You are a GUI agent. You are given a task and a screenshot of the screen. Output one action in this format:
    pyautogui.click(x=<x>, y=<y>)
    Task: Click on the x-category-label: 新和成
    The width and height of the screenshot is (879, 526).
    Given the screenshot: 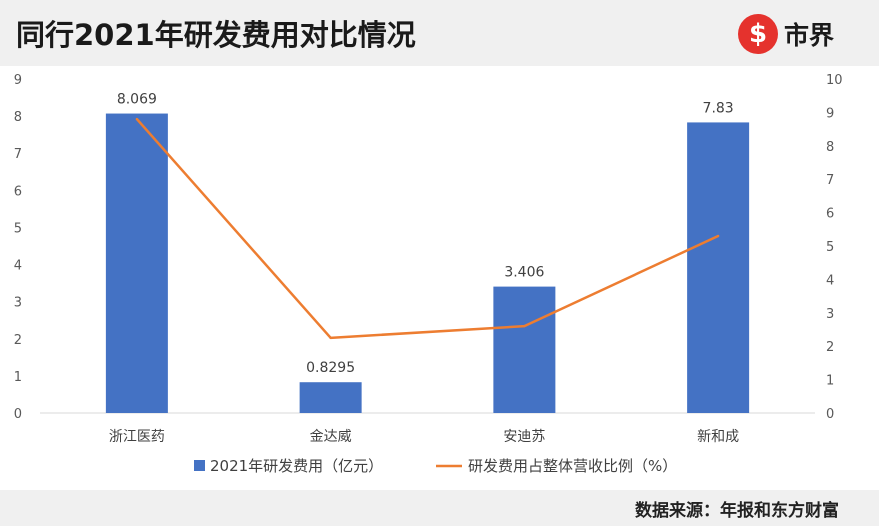 What is the action you would take?
    pyautogui.click(x=718, y=437)
    